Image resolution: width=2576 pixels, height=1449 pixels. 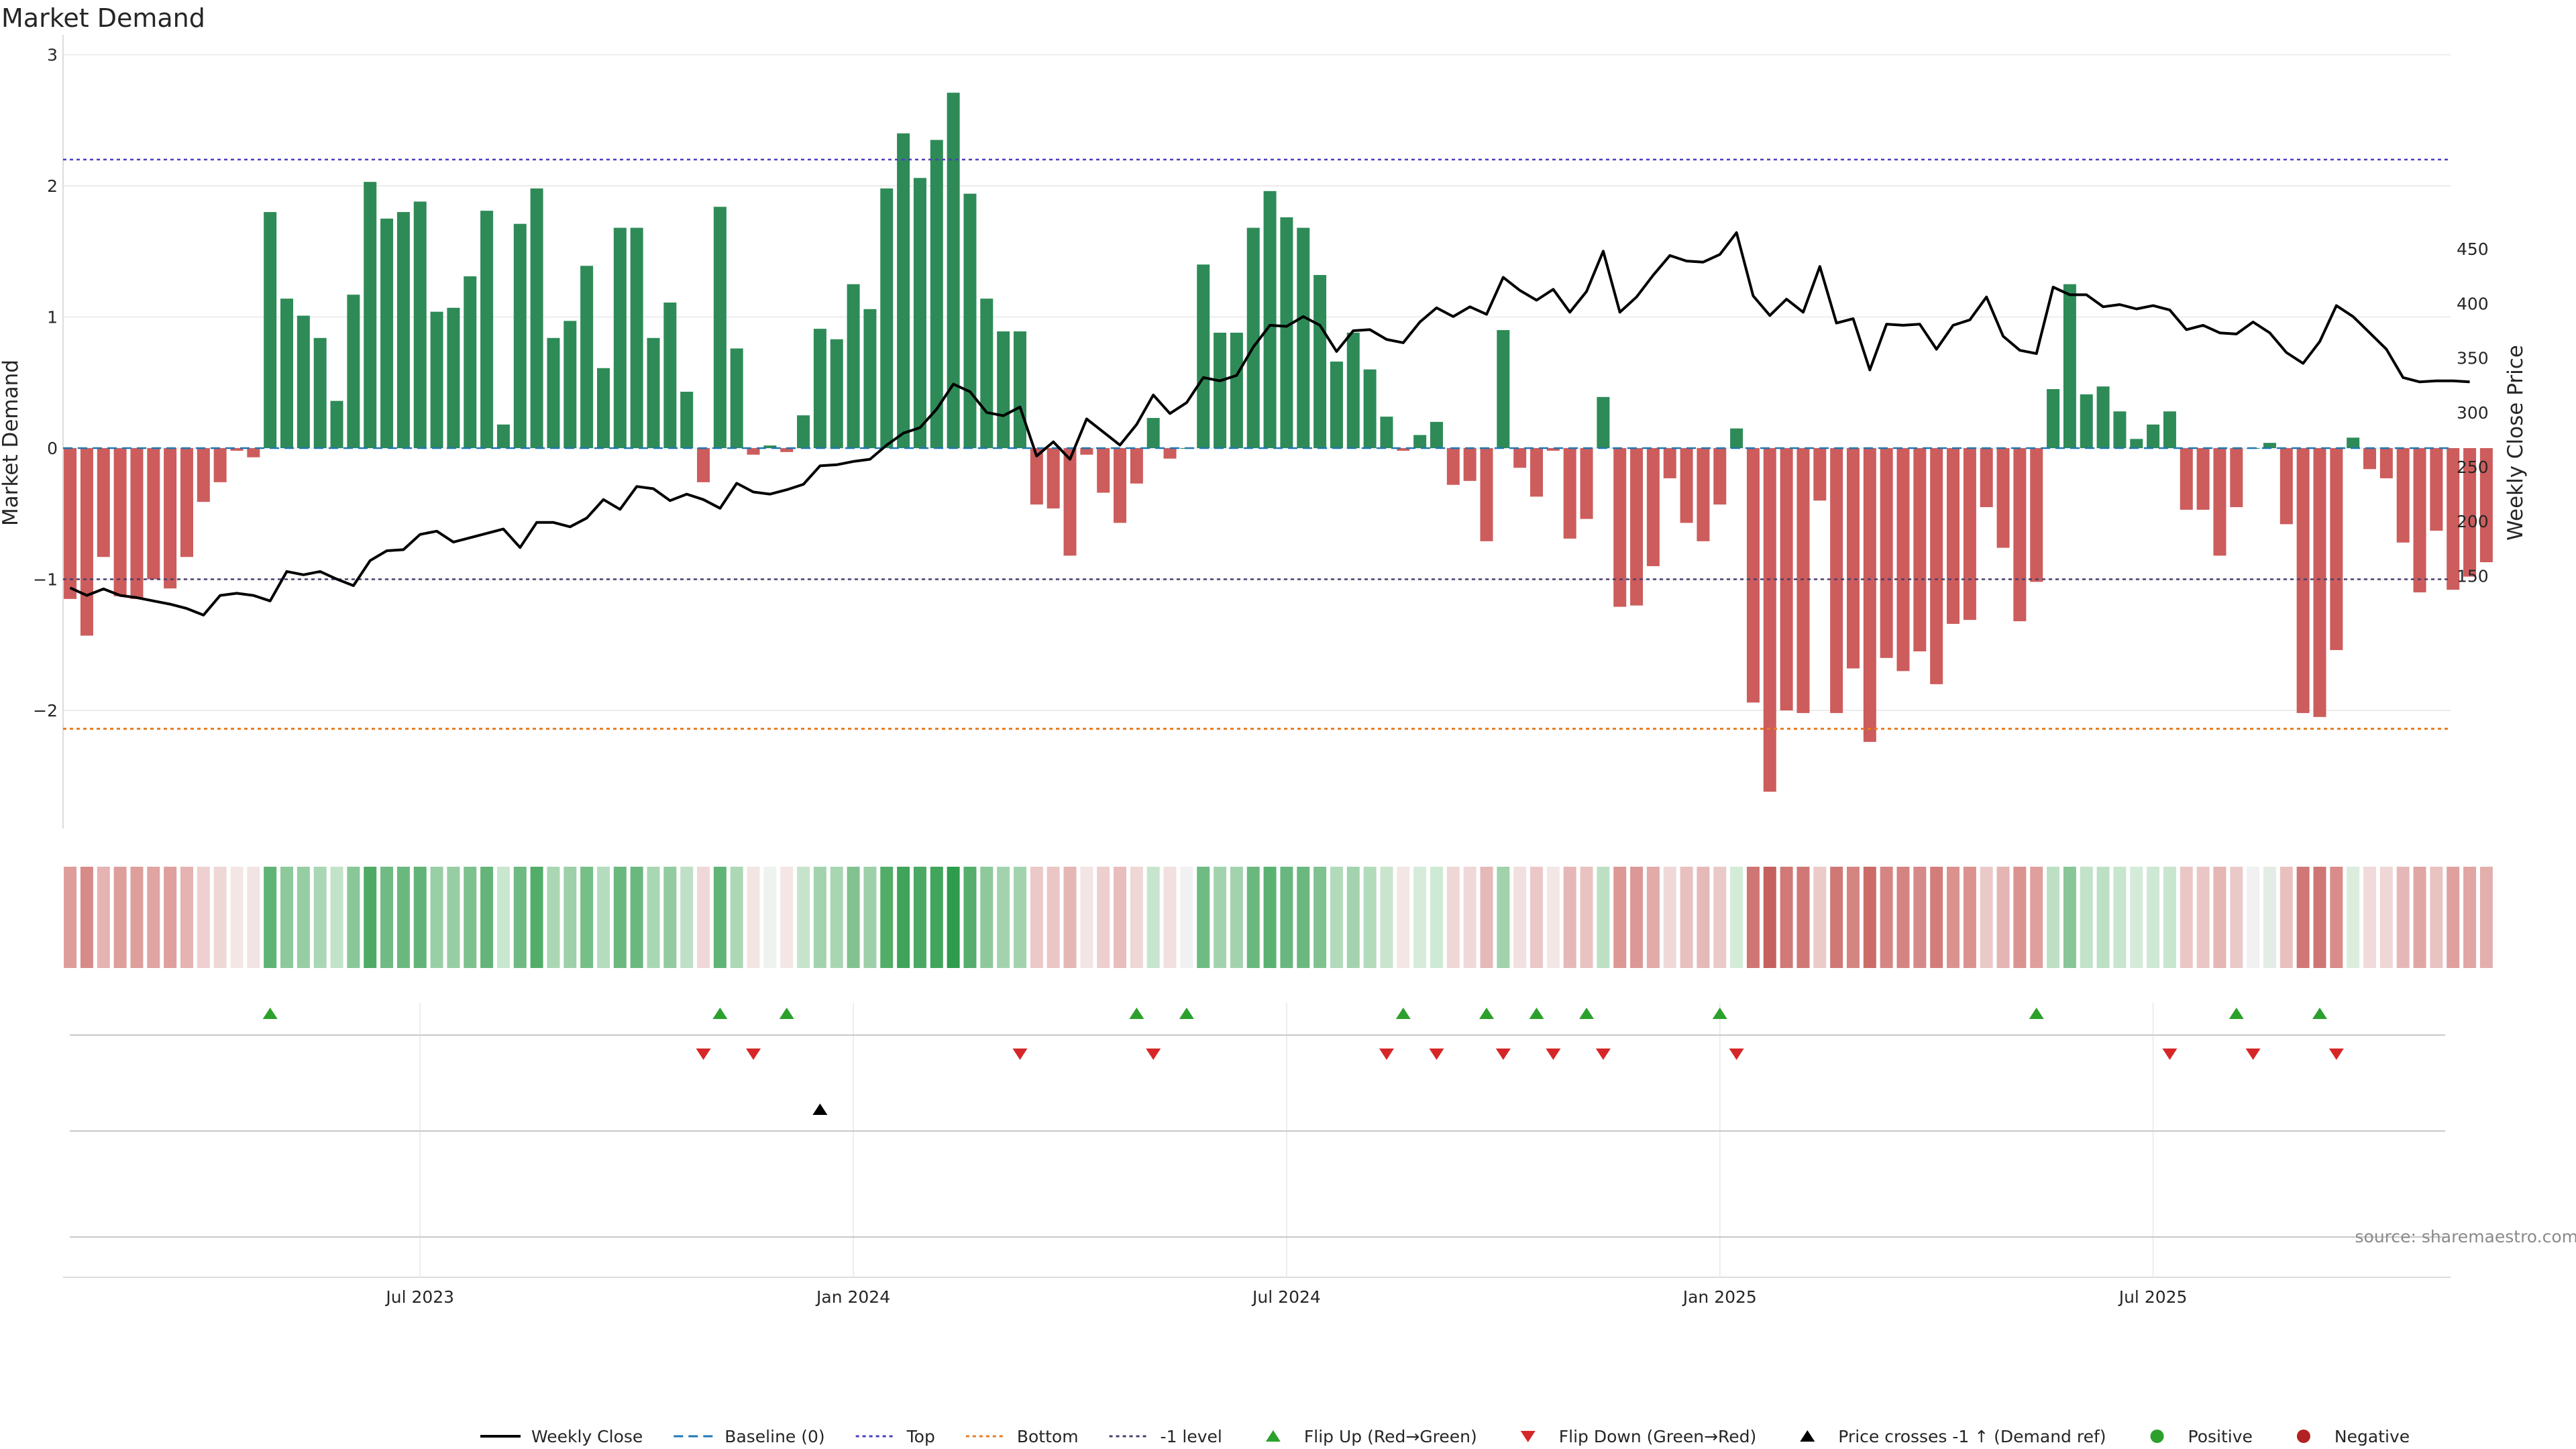 What do you see at coordinates (1371, 1436) in the screenshot?
I see `legend-item: Flip Up (Red→Green)` at bounding box center [1371, 1436].